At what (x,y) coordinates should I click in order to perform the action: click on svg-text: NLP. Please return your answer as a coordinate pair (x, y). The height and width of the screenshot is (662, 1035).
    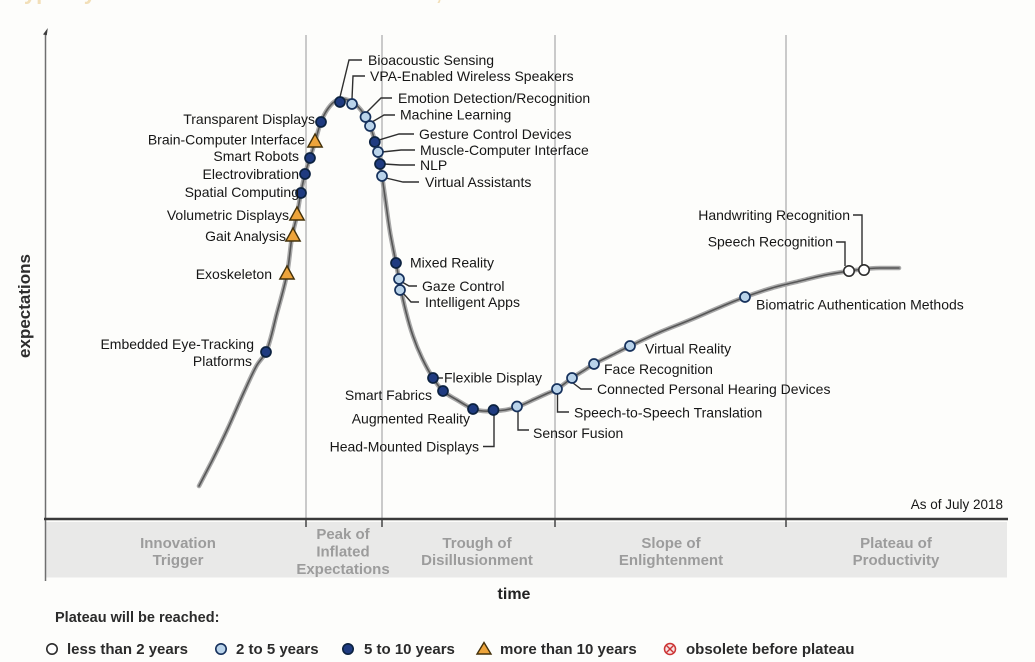
    Looking at the image, I should click on (433, 165).